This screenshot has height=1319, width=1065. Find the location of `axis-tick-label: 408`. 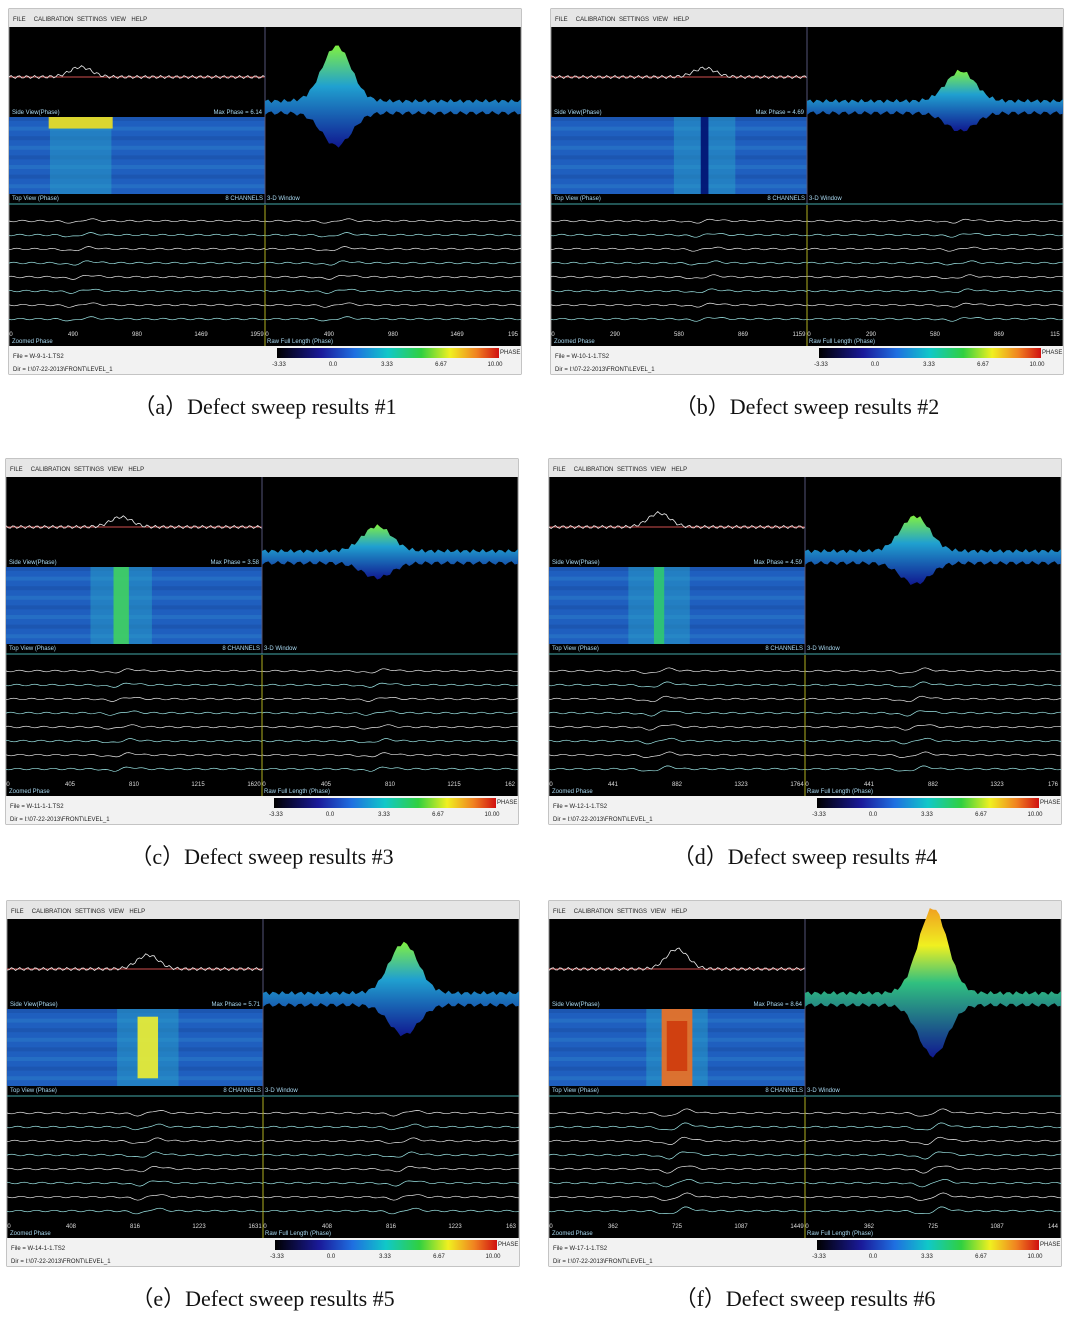

axis-tick-label: 408 is located at coordinates (71, 1227).